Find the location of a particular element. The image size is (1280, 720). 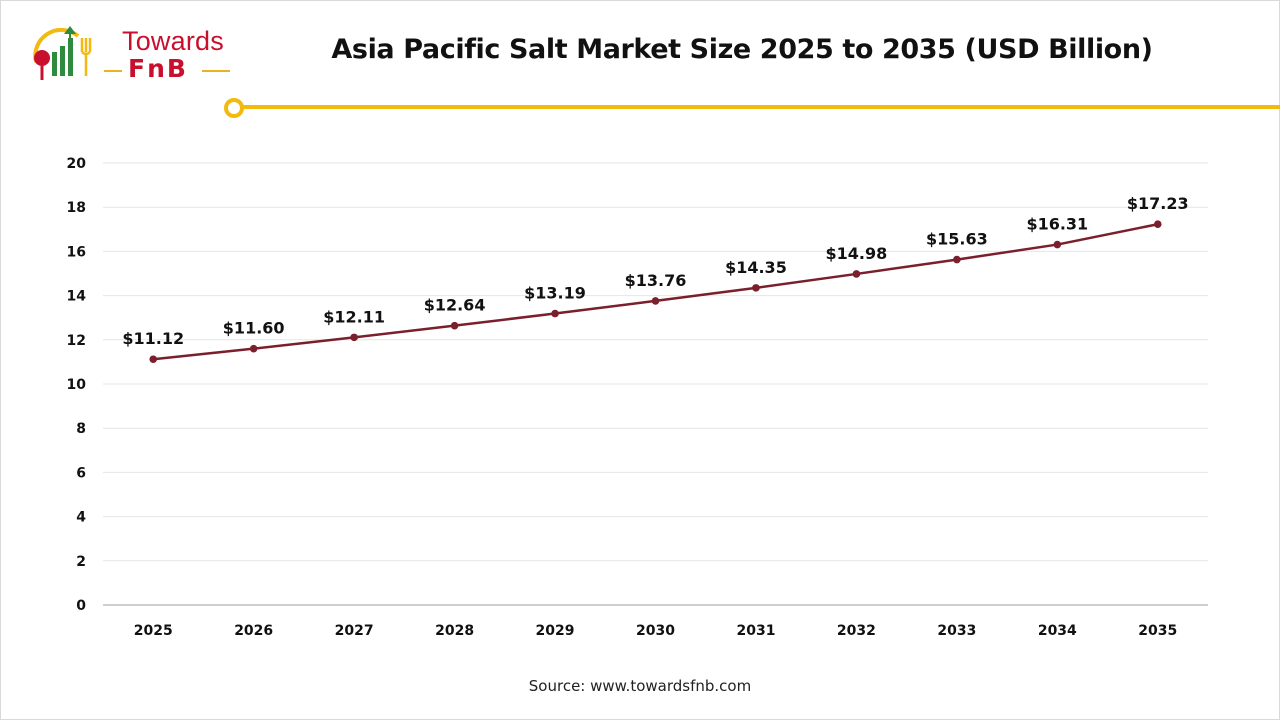

x-tick-label: 2025 is located at coordinates (153, 631).